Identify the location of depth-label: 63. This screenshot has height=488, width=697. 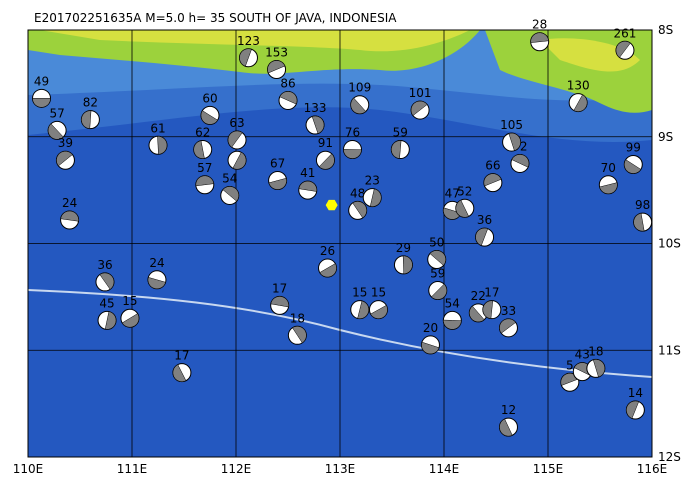
(236, 123).